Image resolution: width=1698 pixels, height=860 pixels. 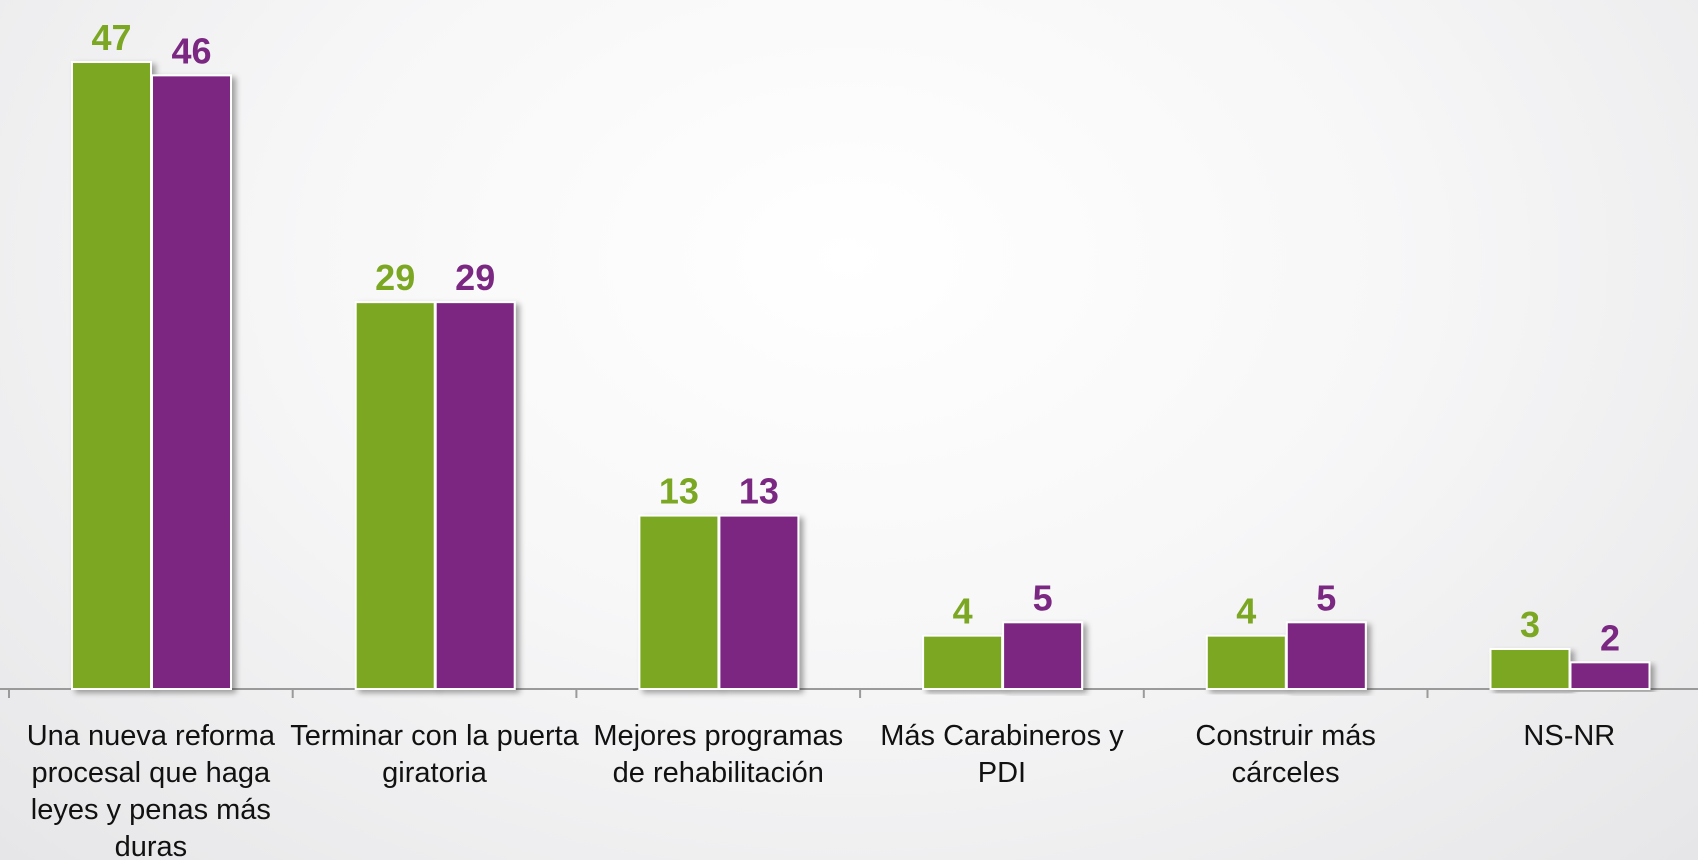 What do you see at coordinates (1569, 736) in the screenshot?
I see `x-tick-label: NS-NR` at bounding box center [1569, 736].